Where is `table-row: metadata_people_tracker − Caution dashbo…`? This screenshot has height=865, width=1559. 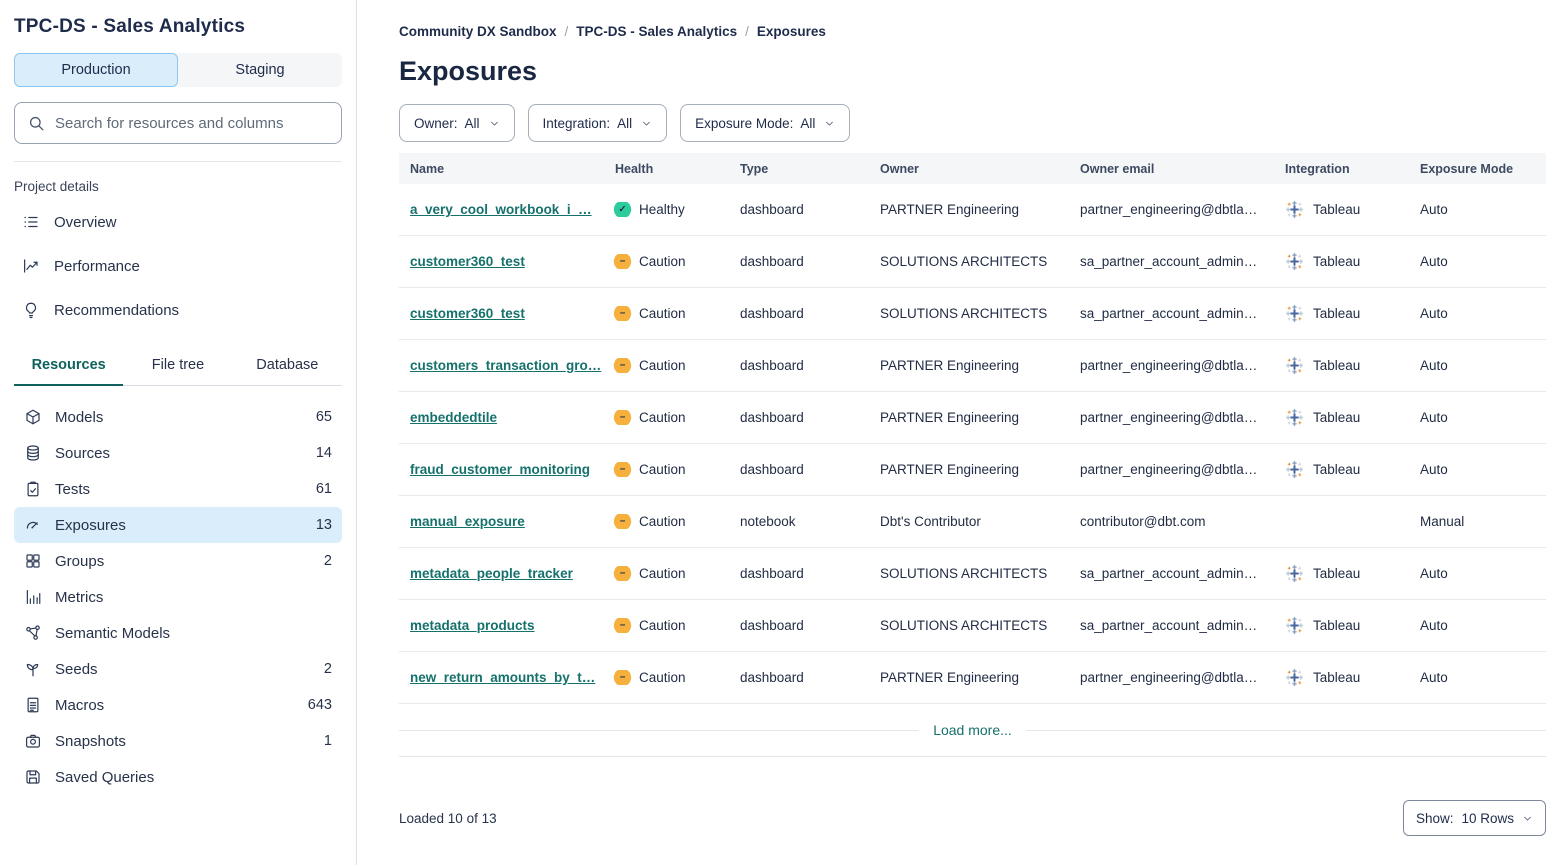
table-row: metadata_people_tracker − Caution dashbo… is located at coordinates (972, 574).